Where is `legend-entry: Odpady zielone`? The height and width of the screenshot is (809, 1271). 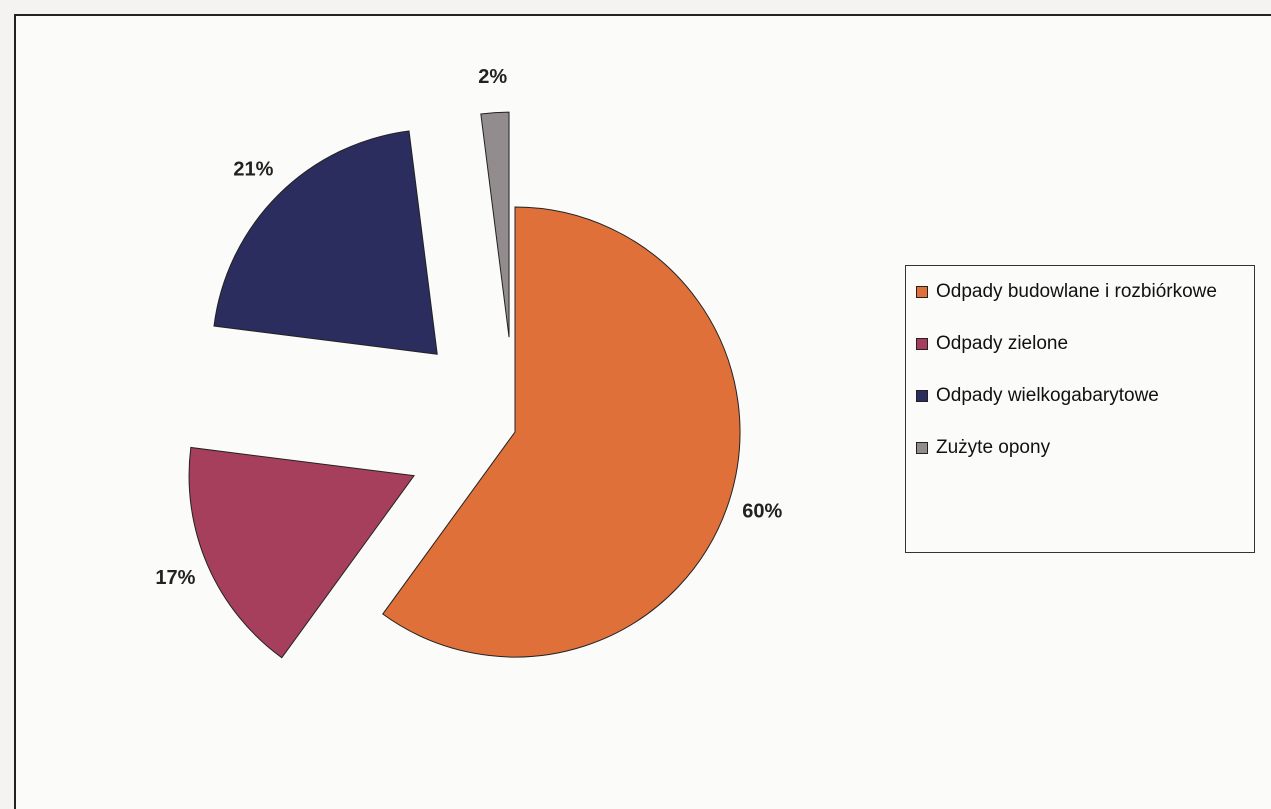 legend-entry: Odpady zielone is located at coordinates (1081, 344).